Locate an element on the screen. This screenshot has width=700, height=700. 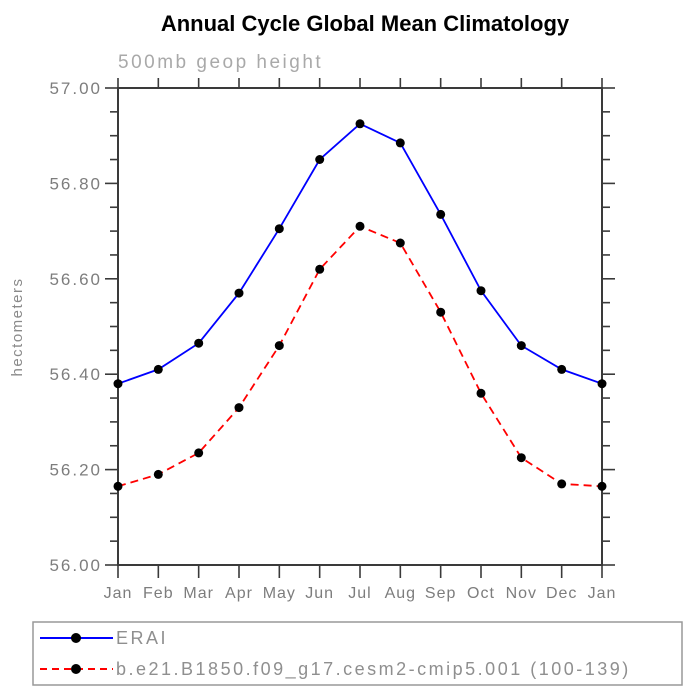
y-tick-label: 56.00 is located at coordinates (75, 565).